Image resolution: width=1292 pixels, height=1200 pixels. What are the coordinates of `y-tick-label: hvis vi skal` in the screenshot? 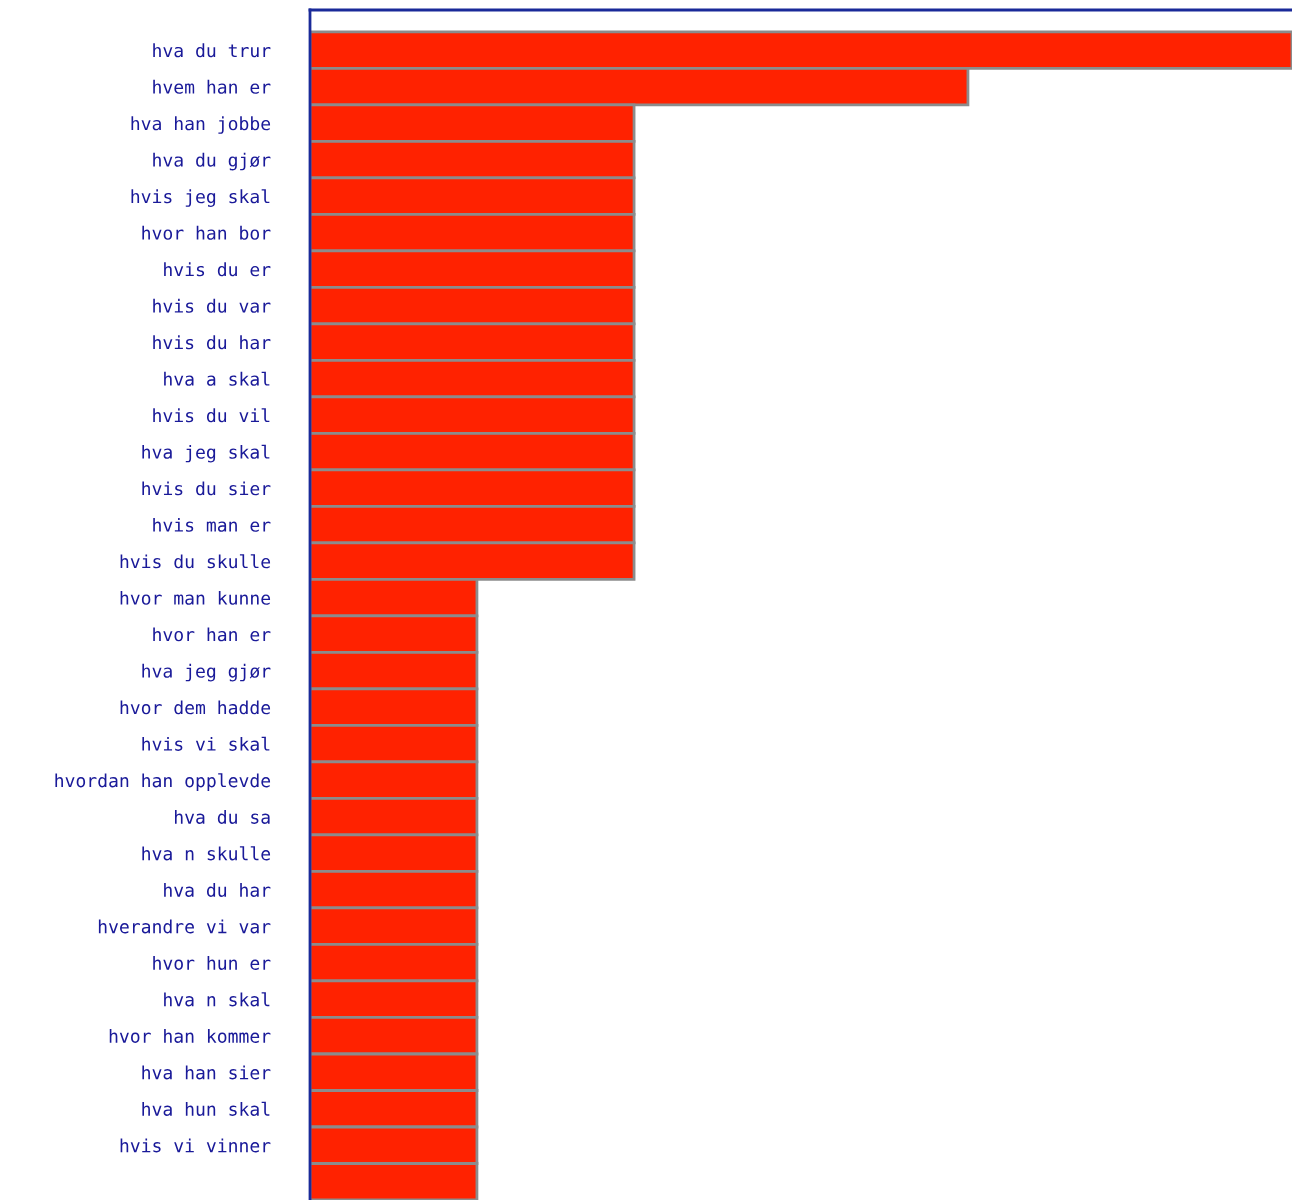 It's located at (206, 743).